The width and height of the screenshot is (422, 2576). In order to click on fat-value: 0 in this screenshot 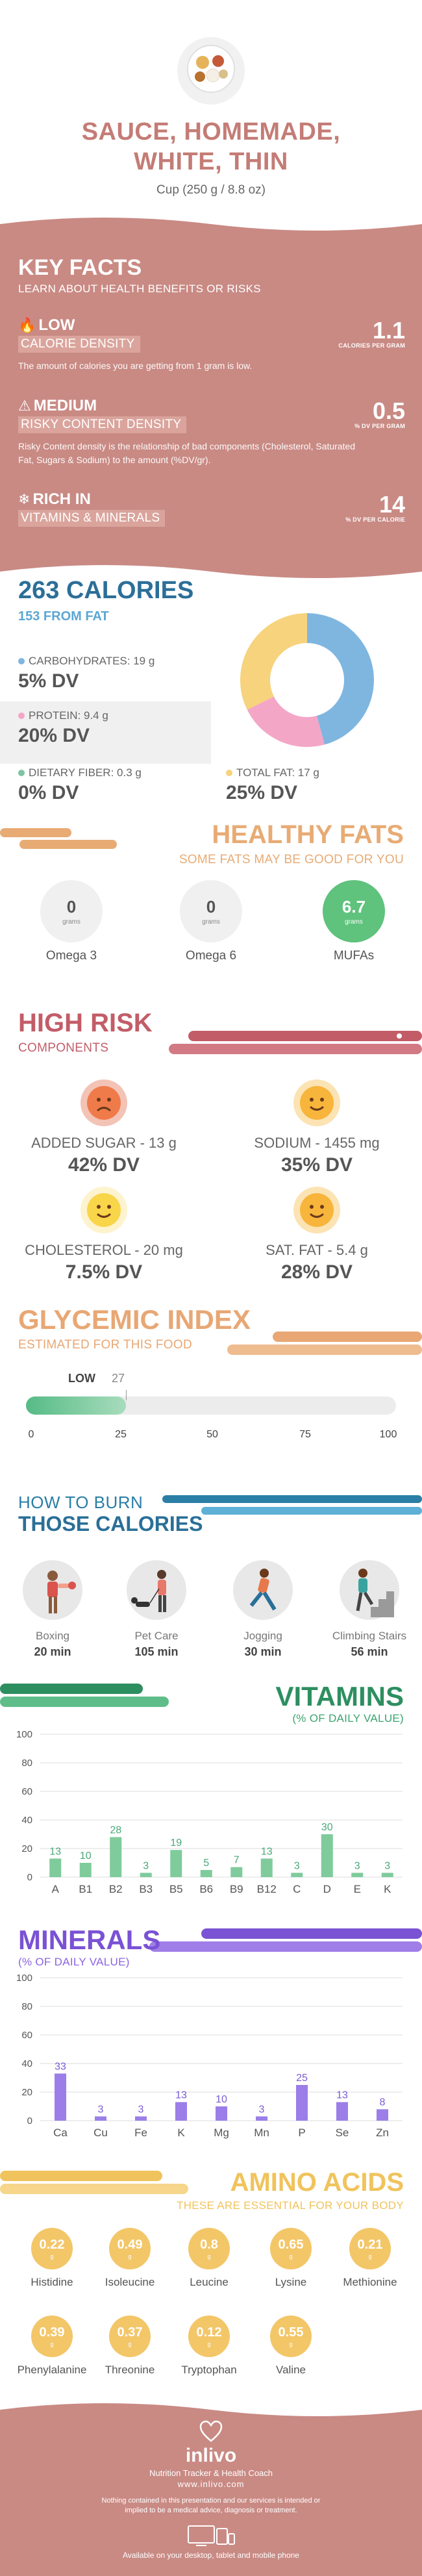, I will do `click(211, 907)`.